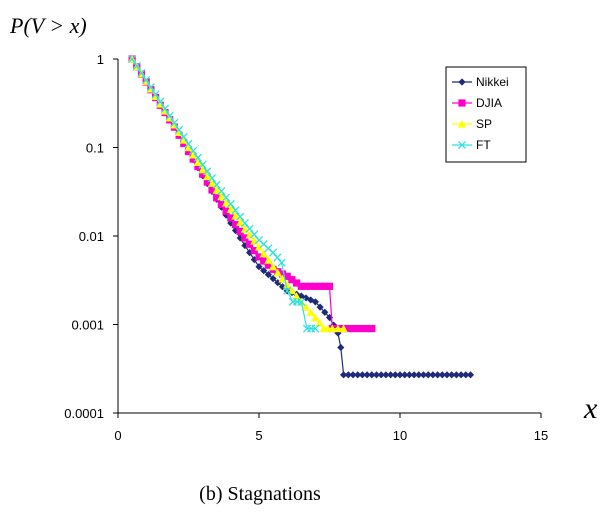 This screenshot has width=607, height=517. What do you see at coordinates (400, 435) in the screenshot?
I see `x-tick-label: 10` at bounding box center [400, 435].